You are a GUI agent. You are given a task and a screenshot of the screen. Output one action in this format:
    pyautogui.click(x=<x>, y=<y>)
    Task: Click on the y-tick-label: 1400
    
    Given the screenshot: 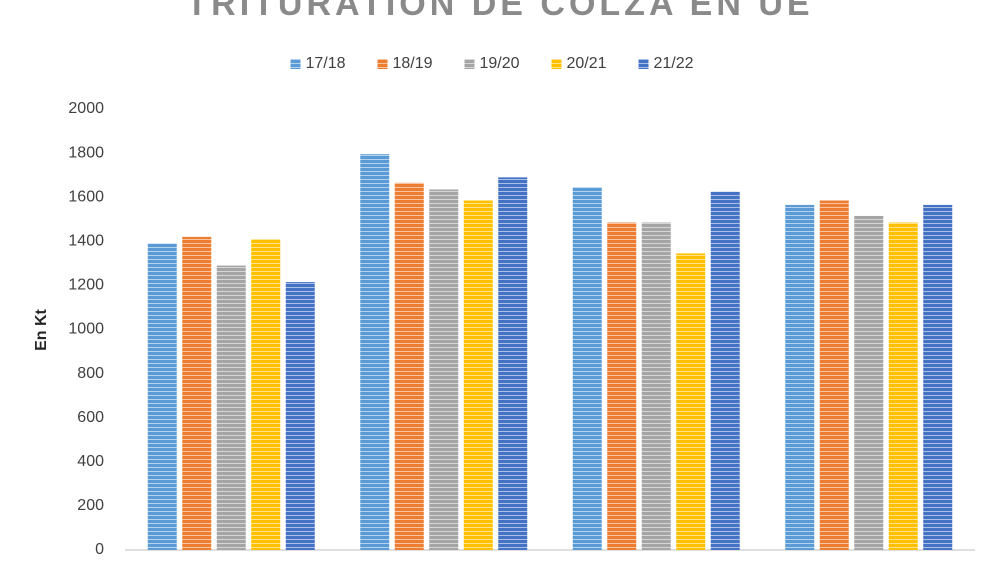 What is the action you would take?
    pyautogui.click(x=86, y=241)
    